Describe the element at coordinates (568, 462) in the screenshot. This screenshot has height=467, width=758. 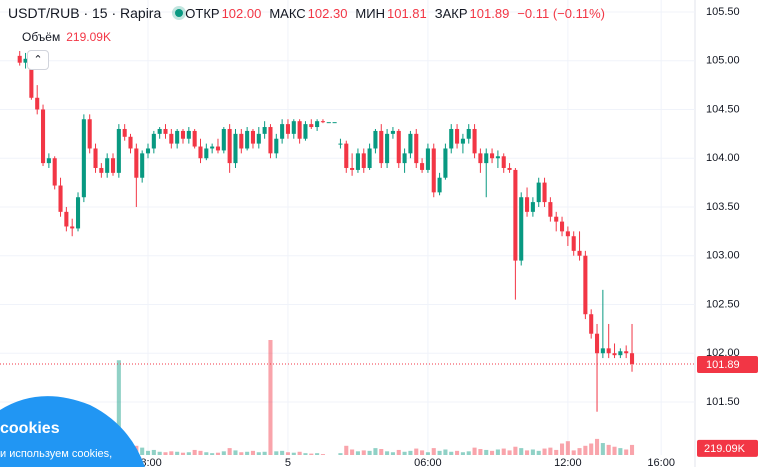
I see `x-tick-label: 12:00` at that location.